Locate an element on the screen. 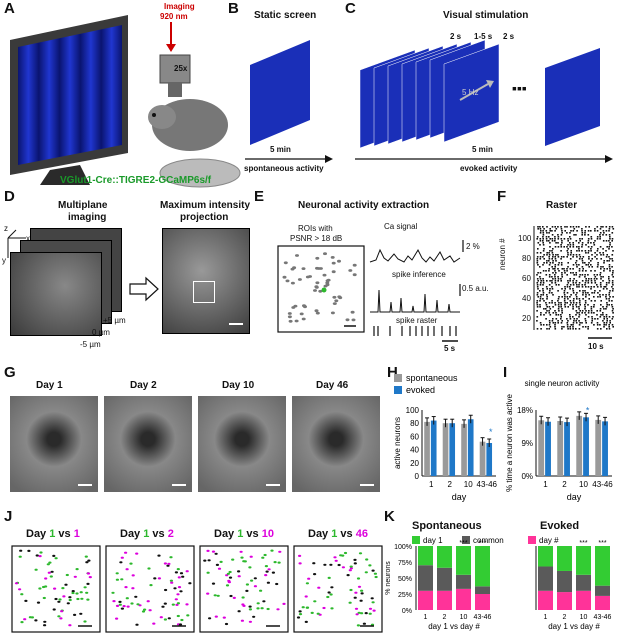 Image resolution: width=617 pixels, height=634 pixels. y-axis-label: active neurons is located at coordinates (397, 443).